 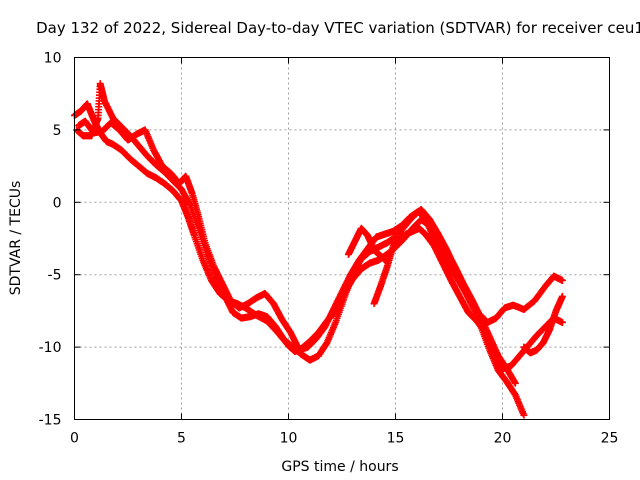 I want to click on y-tick-label: 0, so click(x=57, y=203).